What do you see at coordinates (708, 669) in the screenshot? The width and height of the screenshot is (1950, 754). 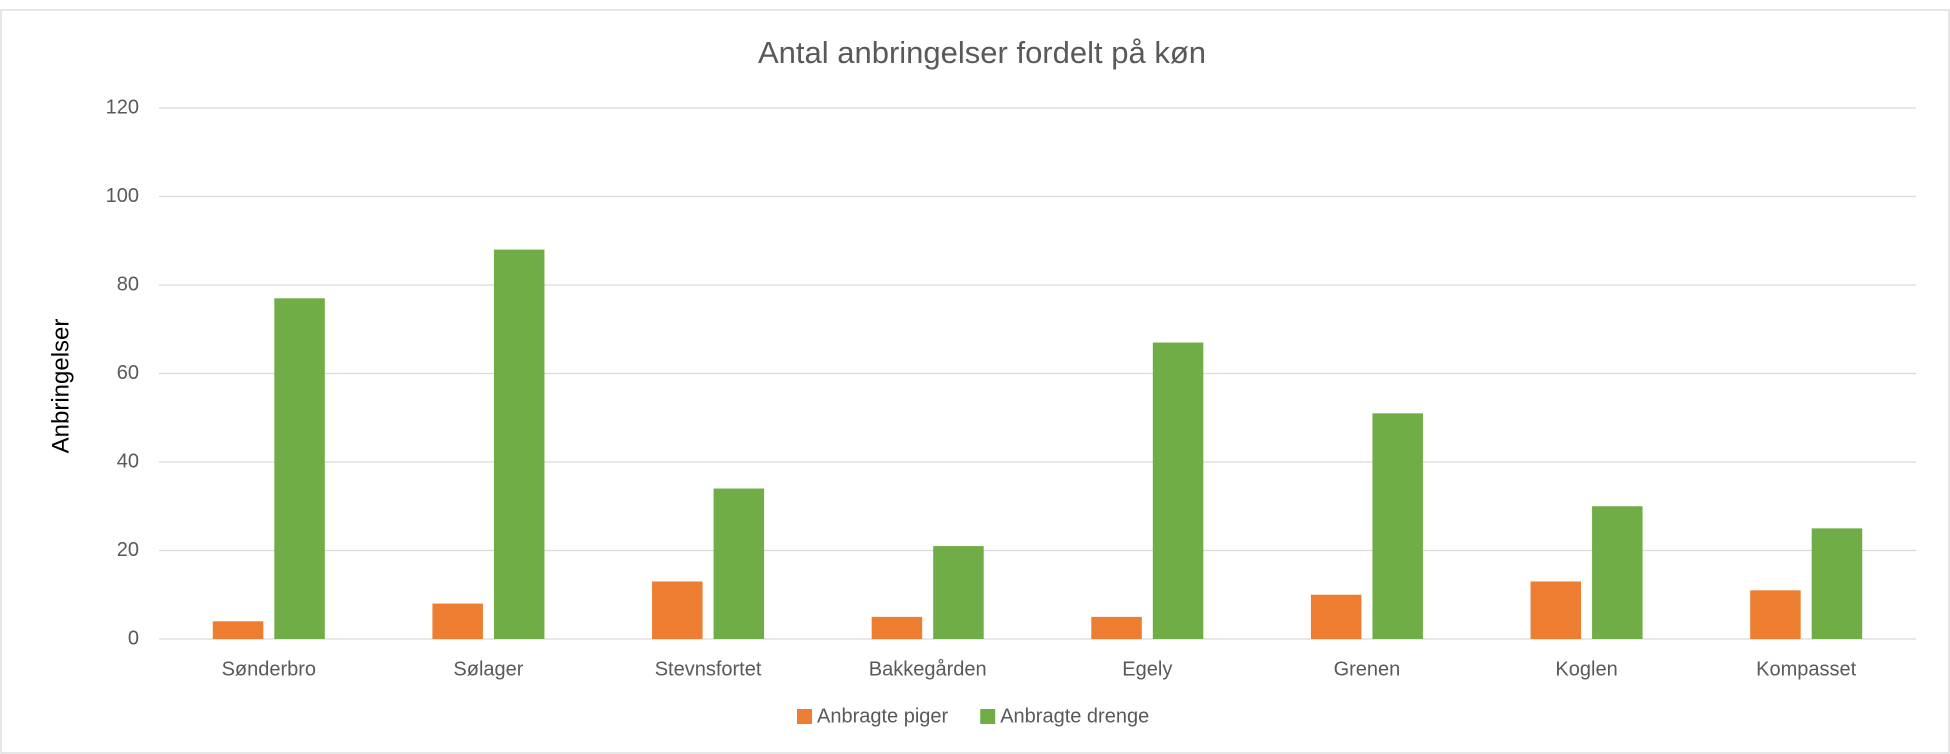 I see `x-tick-label: Stevnsfortet` at bounding box center [708, 669].